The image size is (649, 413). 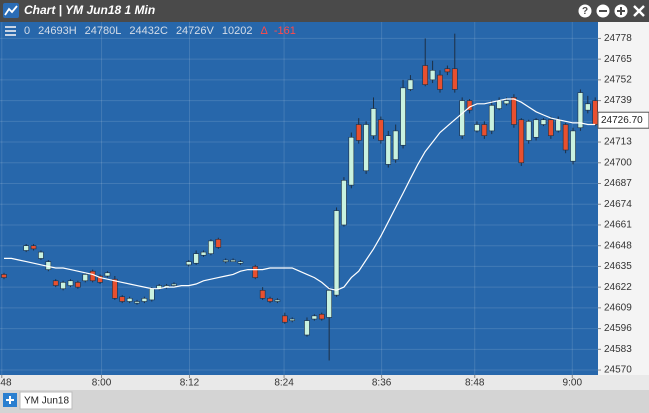 What do you see at coordinates (10, 400) in the screenshot?
I see `add-tab-button` at bounding box center [10, 400].